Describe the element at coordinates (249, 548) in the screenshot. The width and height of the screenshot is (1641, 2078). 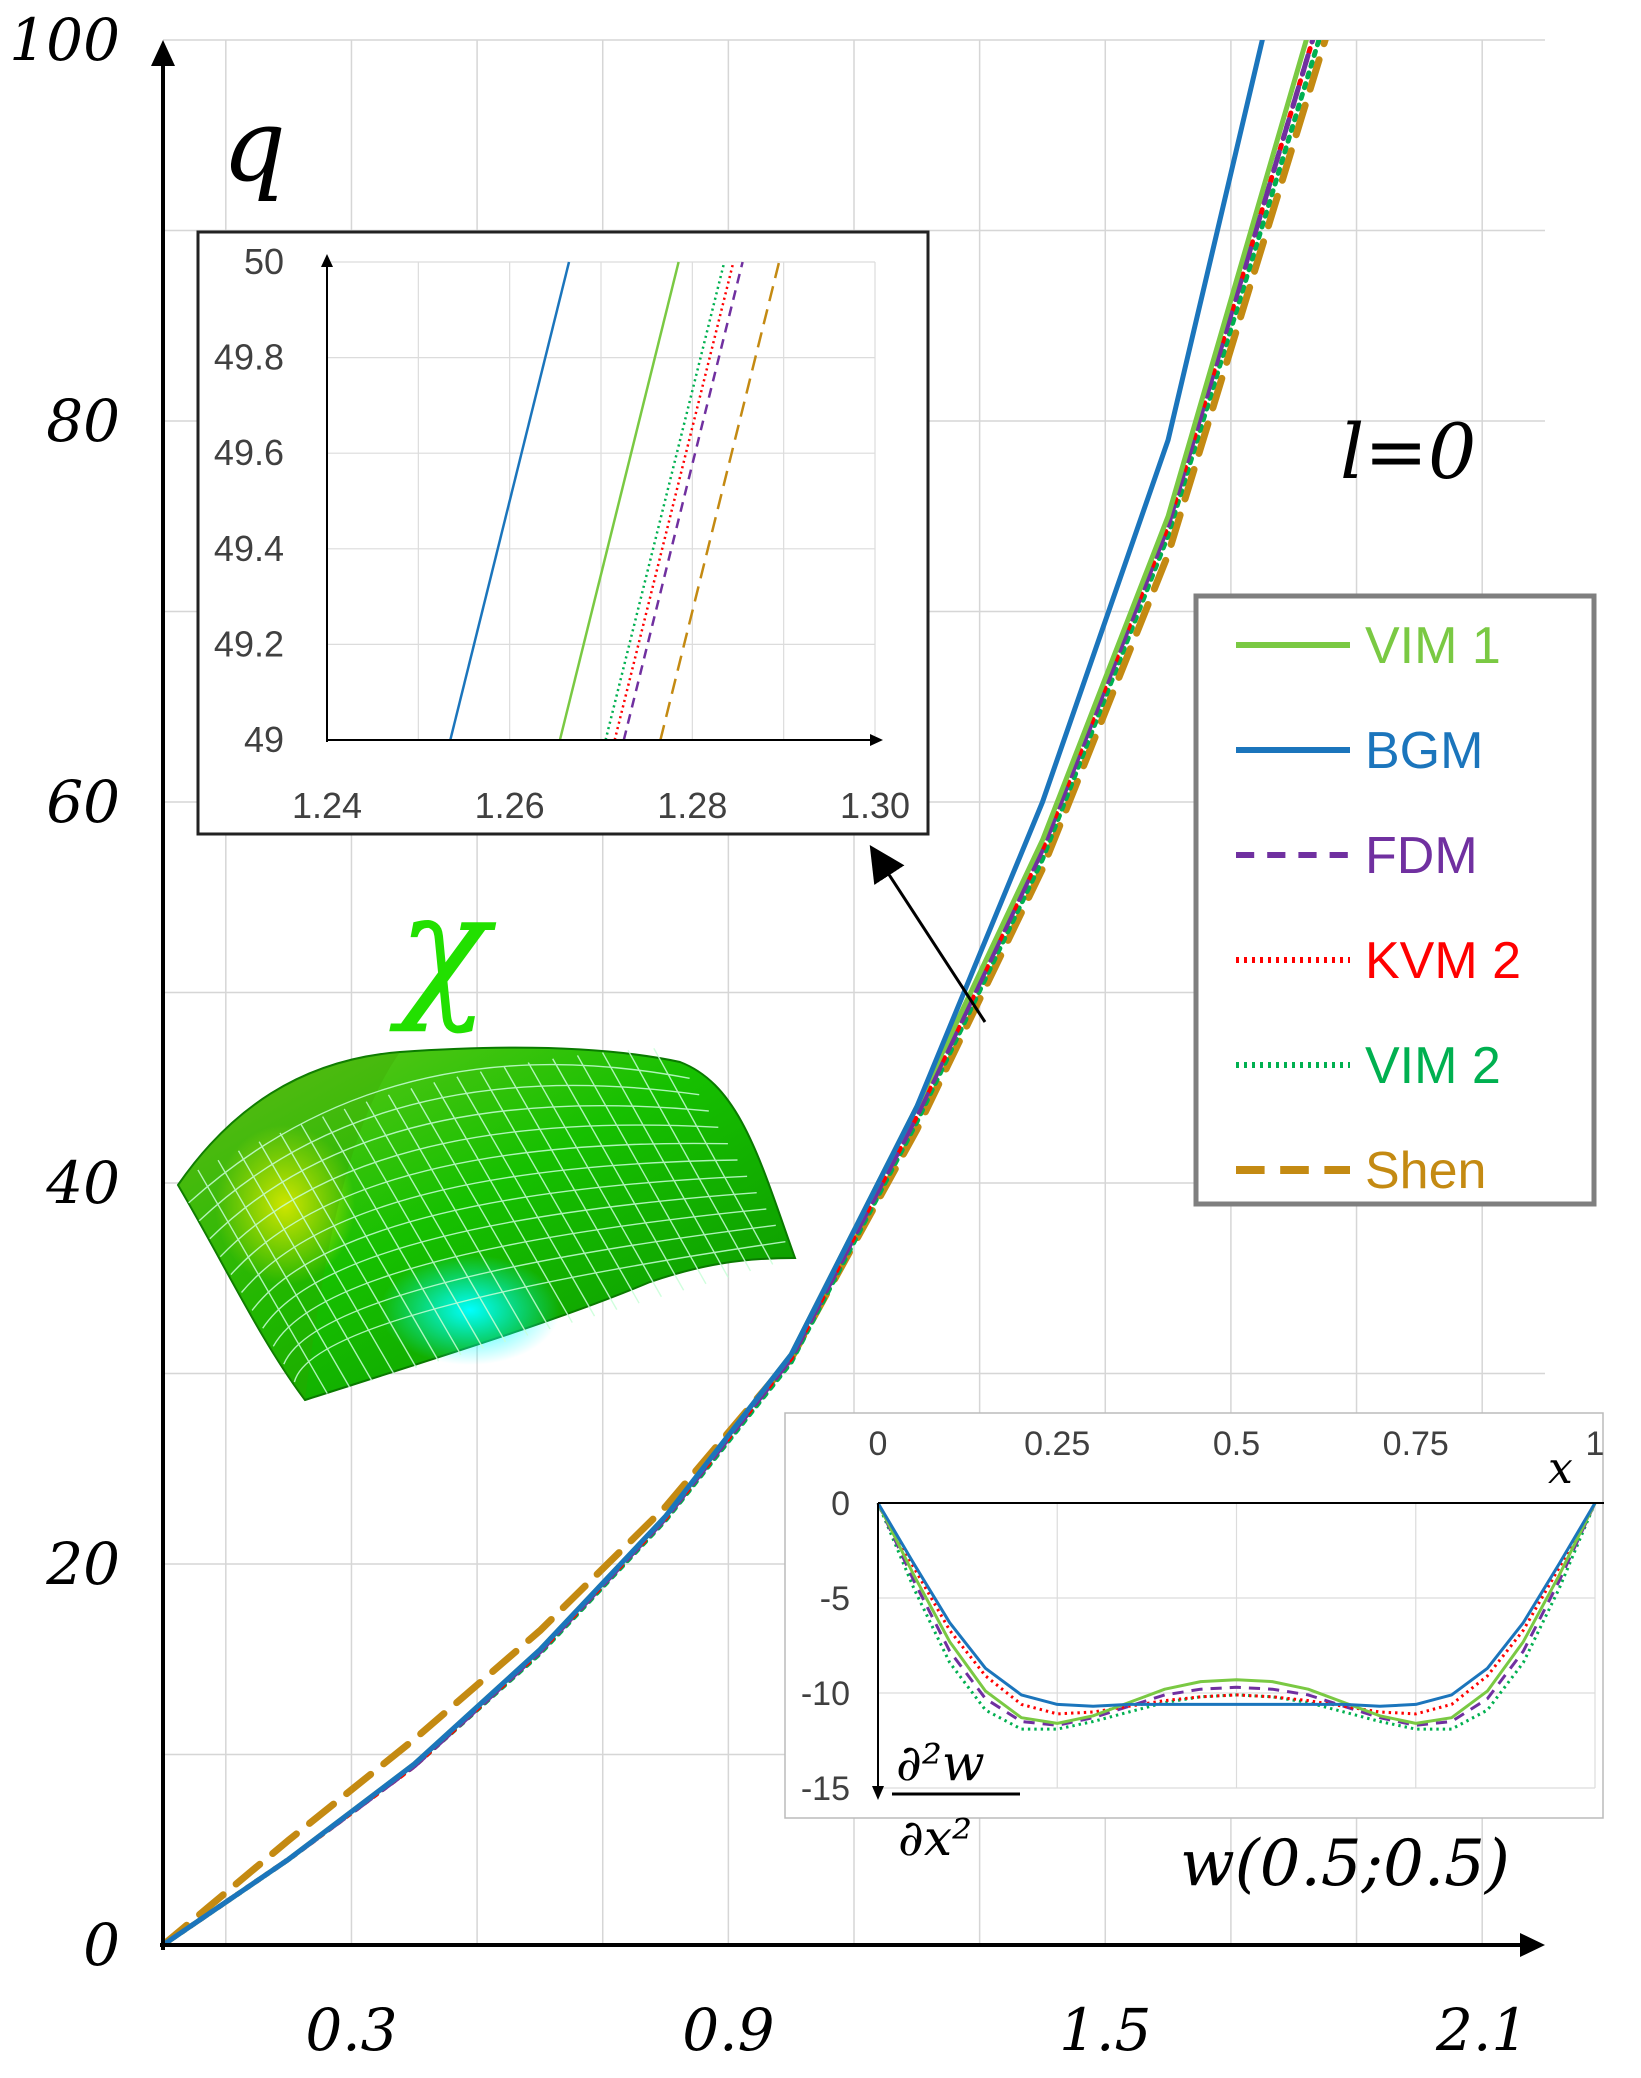
I see `zoom-y-tick-label: 49.4` at that location.